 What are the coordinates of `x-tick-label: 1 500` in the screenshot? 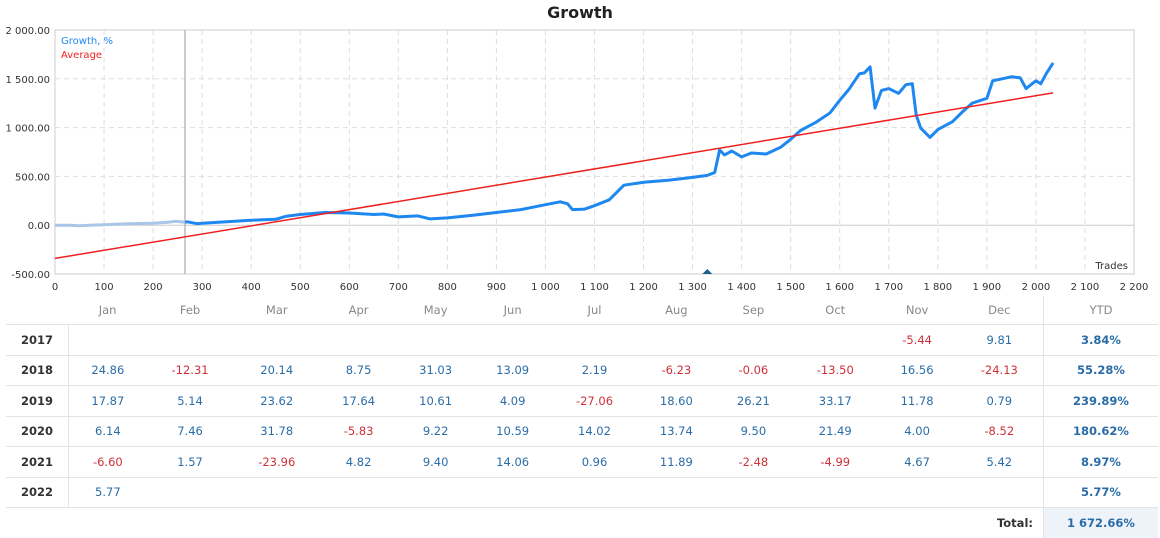 It's located at (790, 287).